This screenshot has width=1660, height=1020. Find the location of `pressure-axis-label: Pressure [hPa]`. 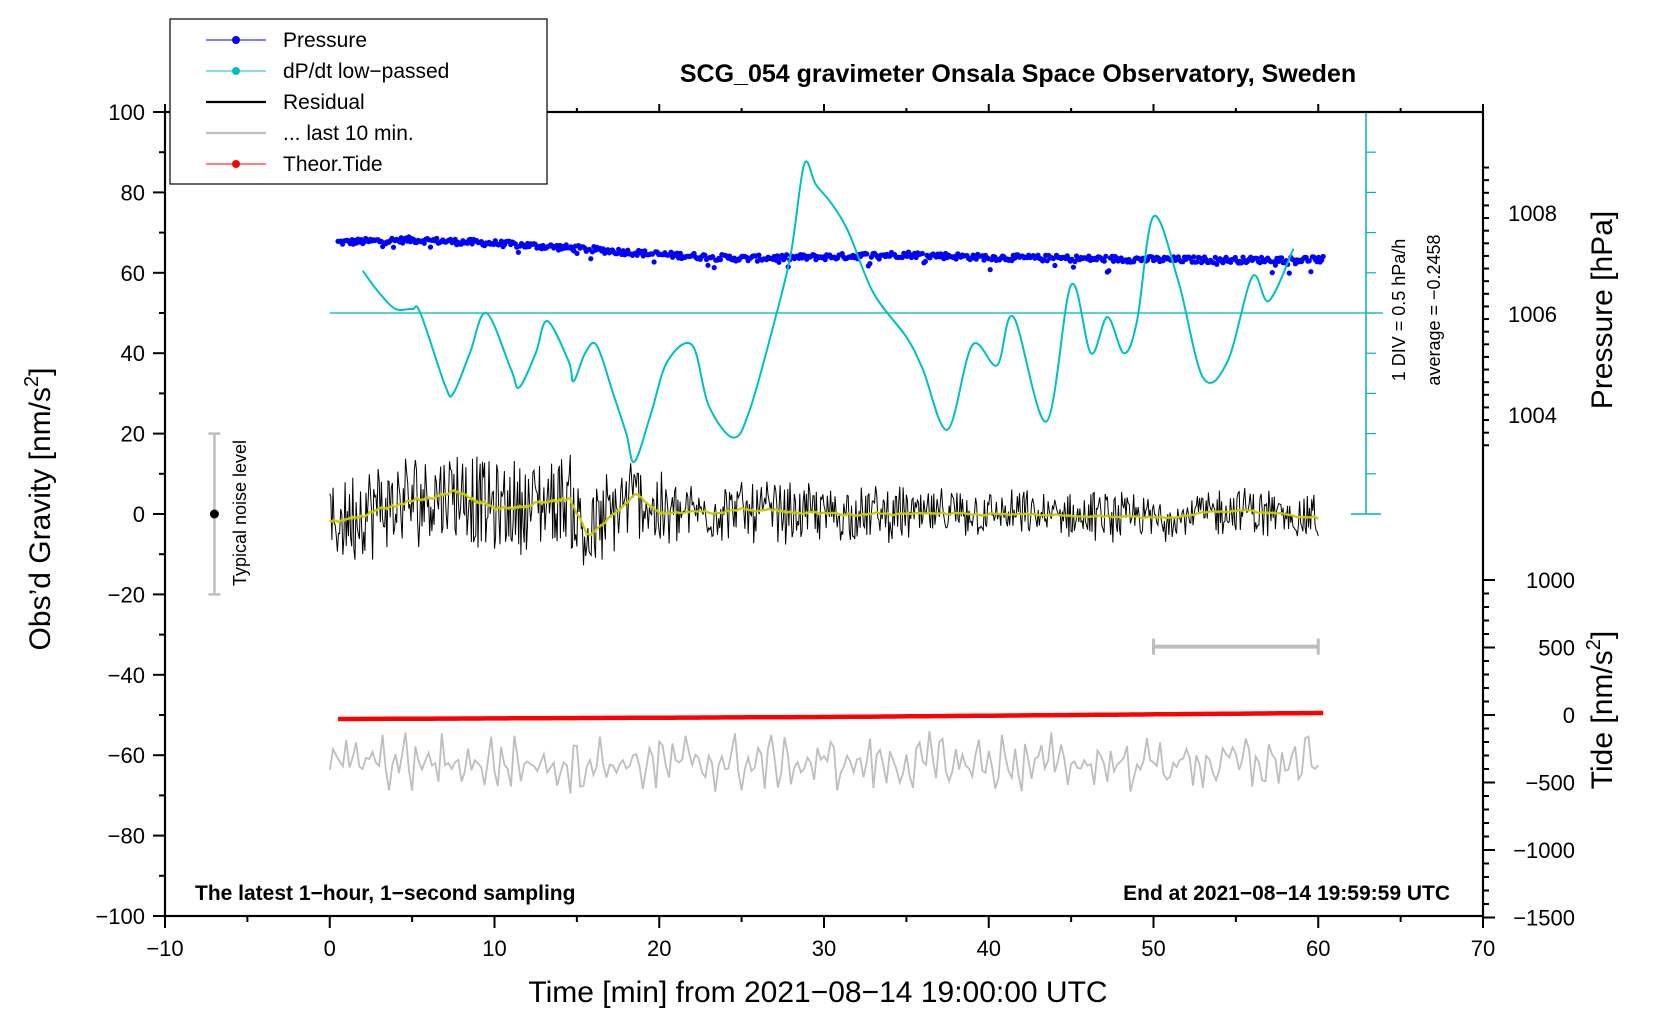

pressure-axis-label: Pressure [hPa] is located at coordinates (1602, 310).